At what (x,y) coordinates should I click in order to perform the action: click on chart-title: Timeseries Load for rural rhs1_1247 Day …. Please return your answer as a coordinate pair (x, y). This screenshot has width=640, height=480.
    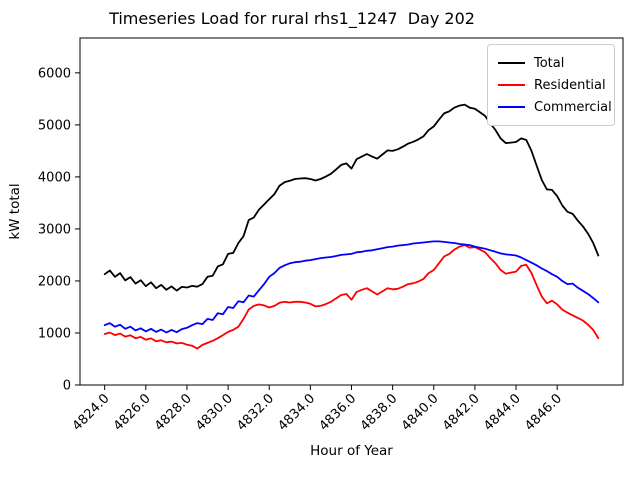
    Looking at the image, I should click on (292, 18).